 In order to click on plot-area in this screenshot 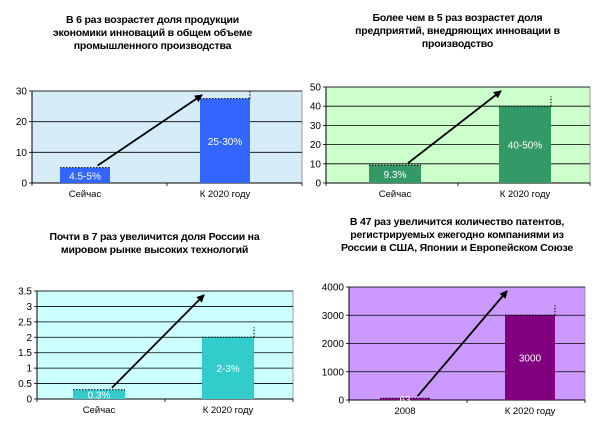, I will do `click(165, 345)`.